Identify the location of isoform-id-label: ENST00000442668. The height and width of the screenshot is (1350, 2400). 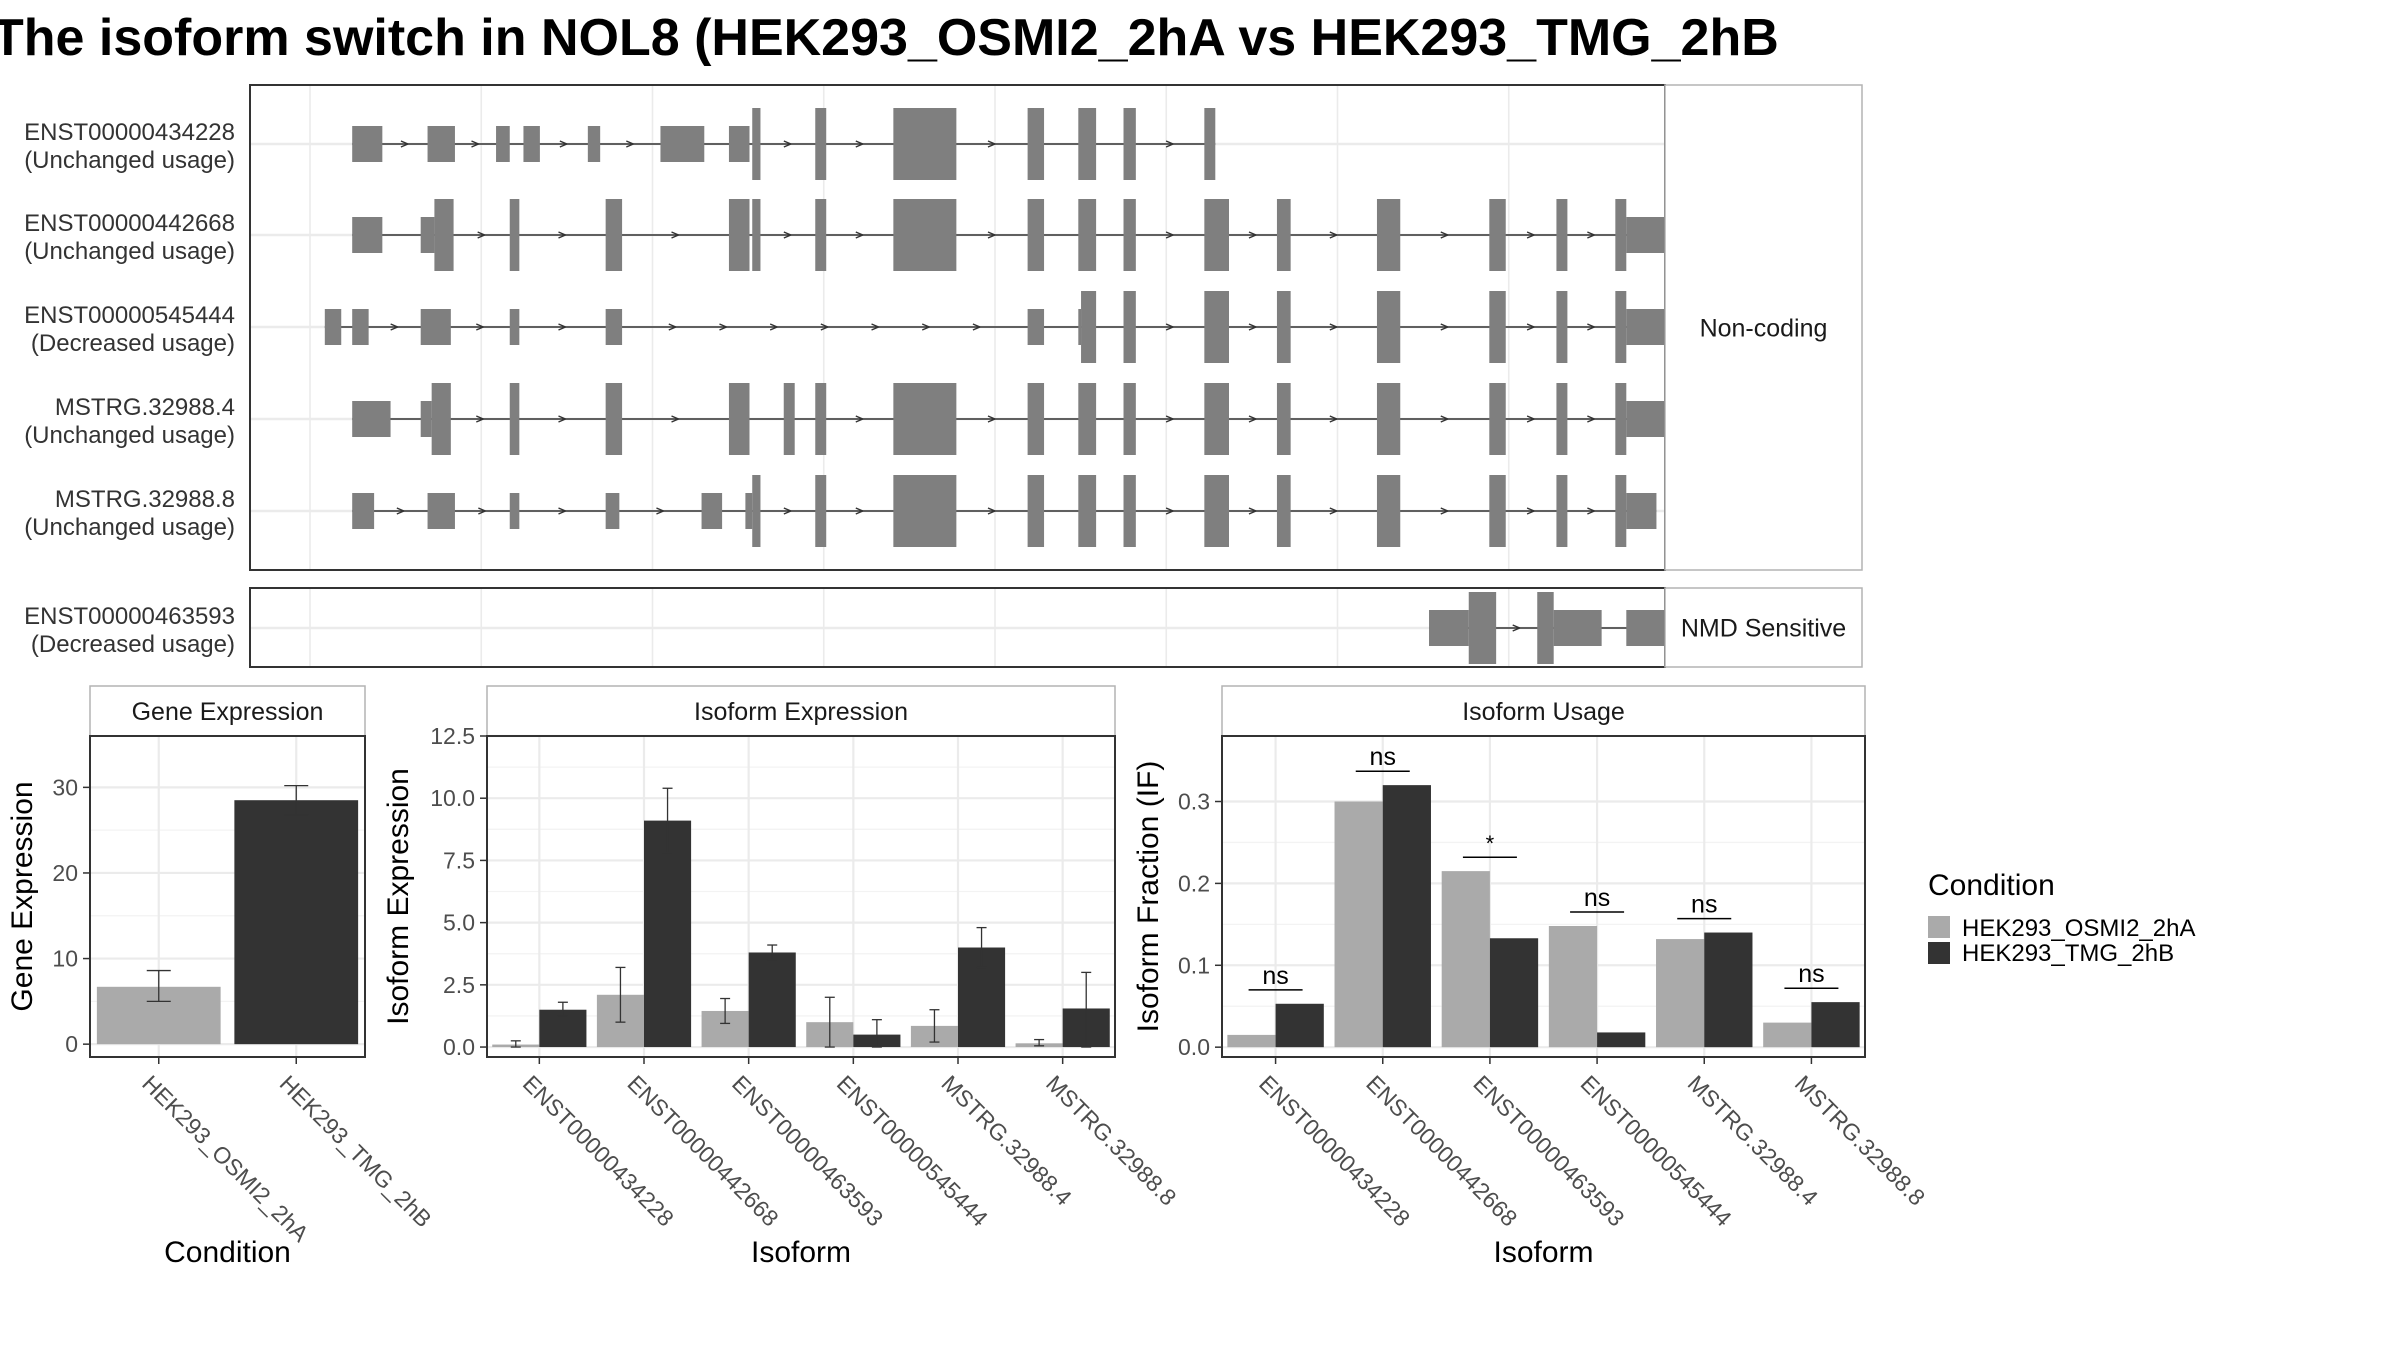
(129, 223).